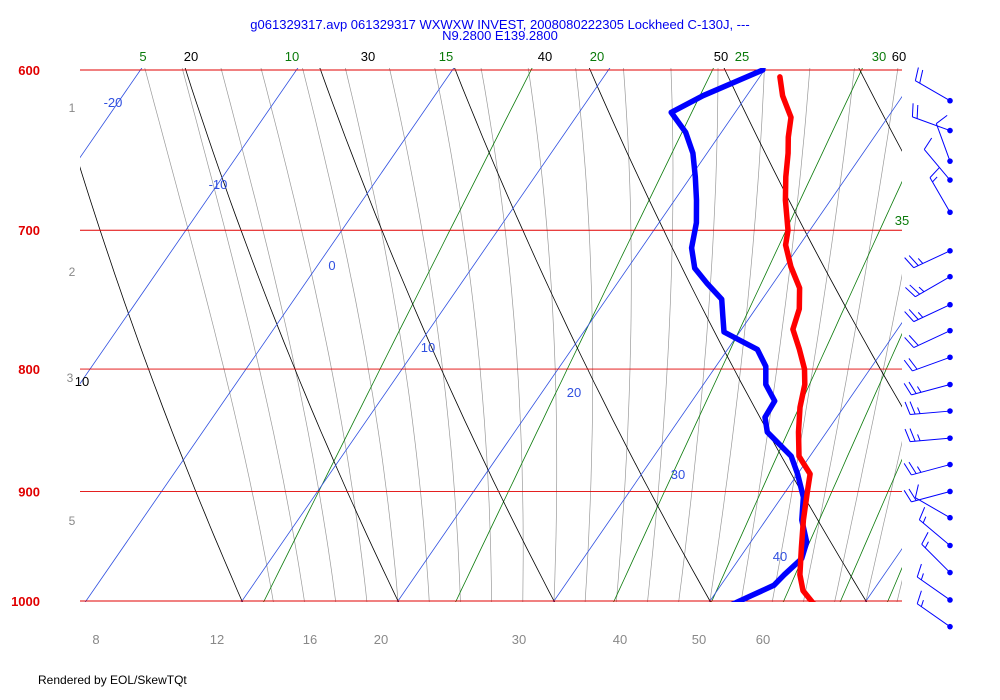  I want to click on sounding-profiles, so click(742, 335).